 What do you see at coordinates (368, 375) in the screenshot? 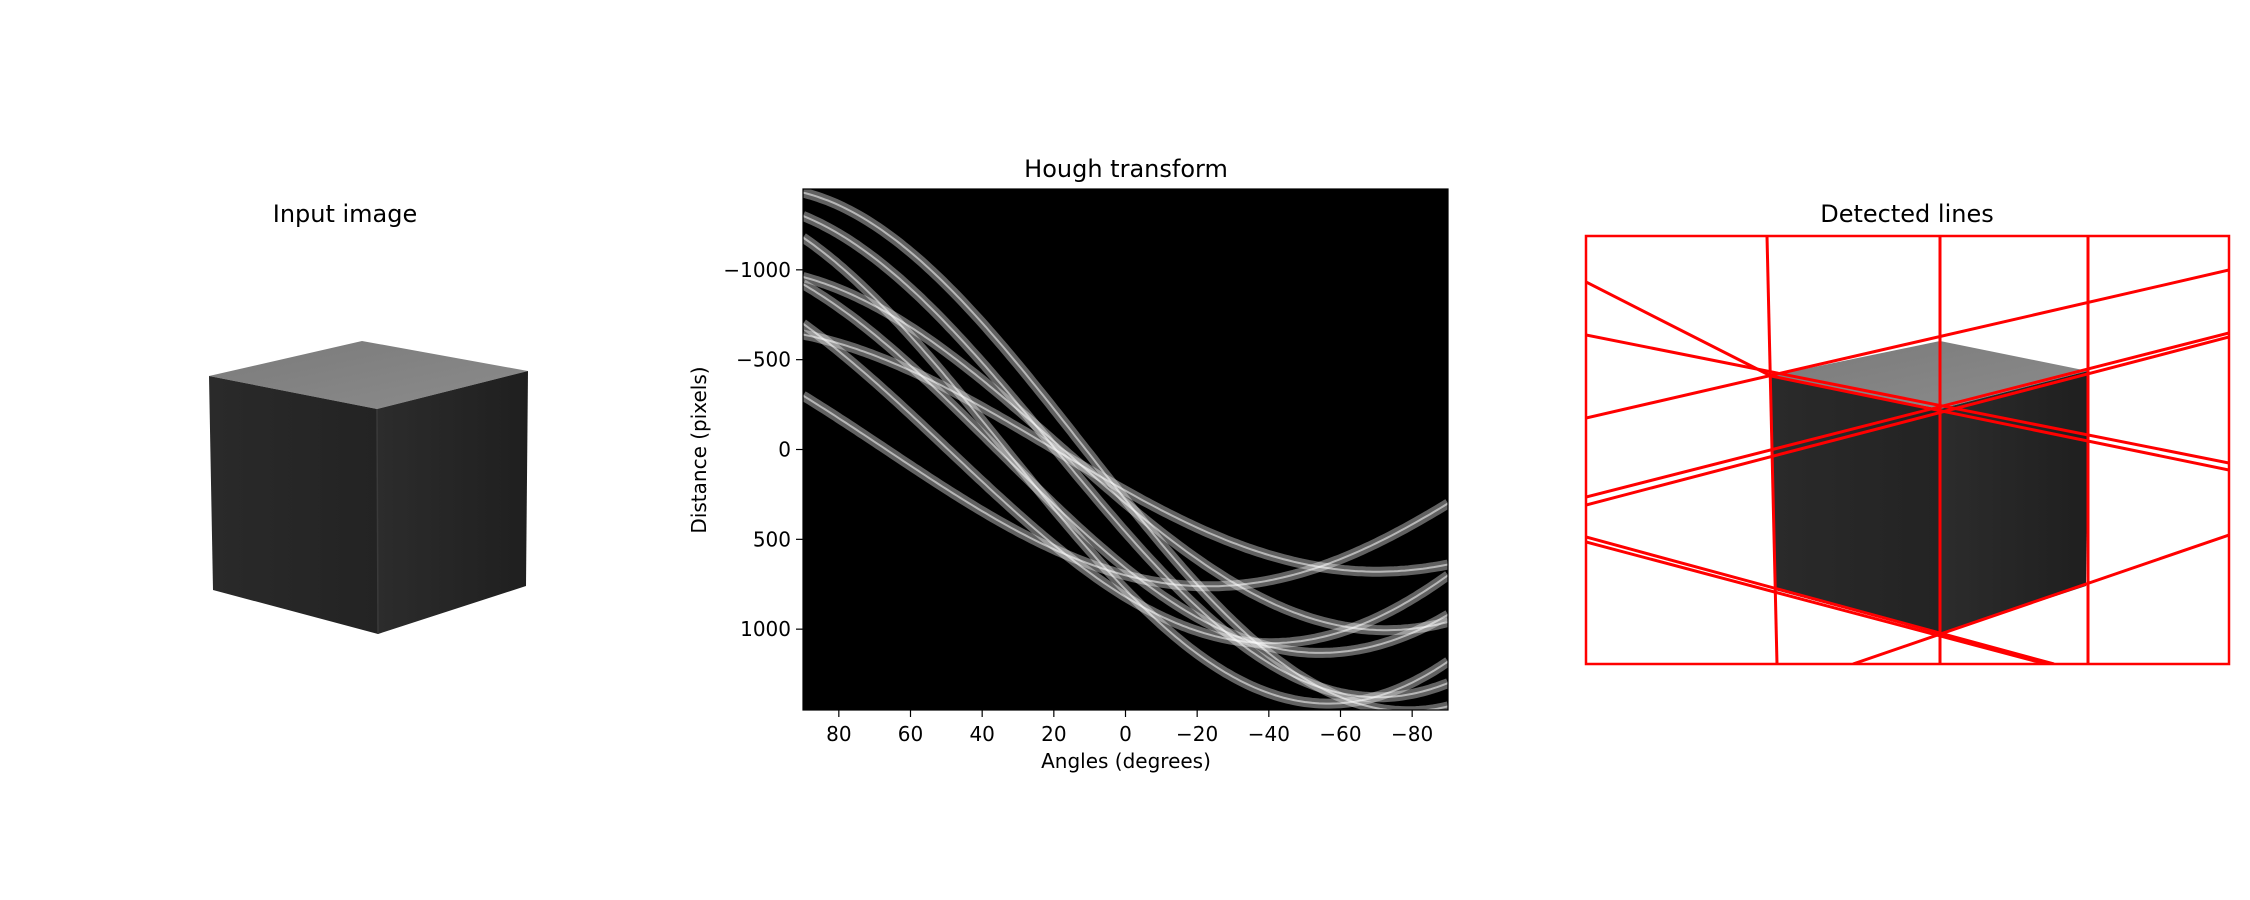
I see `cube-top-face` at bounding box center [368, 375].